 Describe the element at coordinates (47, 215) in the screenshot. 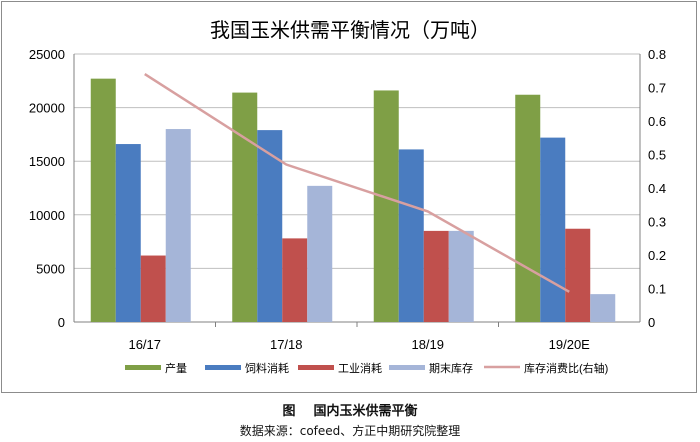

I see `y-left-tick-label: 10000` at that location.